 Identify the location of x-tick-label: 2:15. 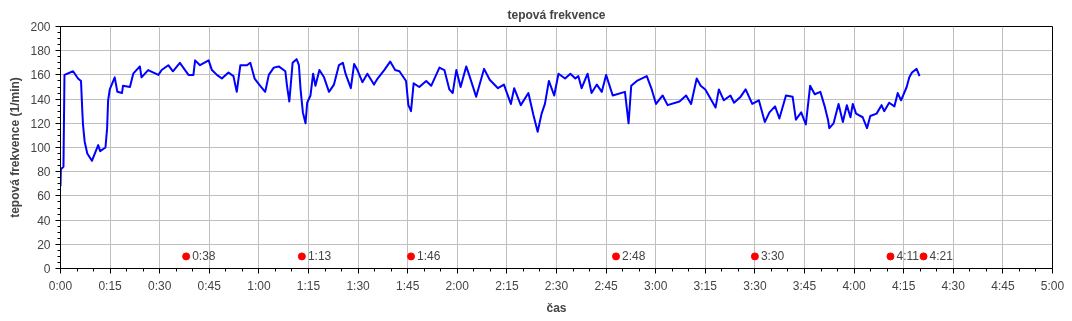
(507, 285).